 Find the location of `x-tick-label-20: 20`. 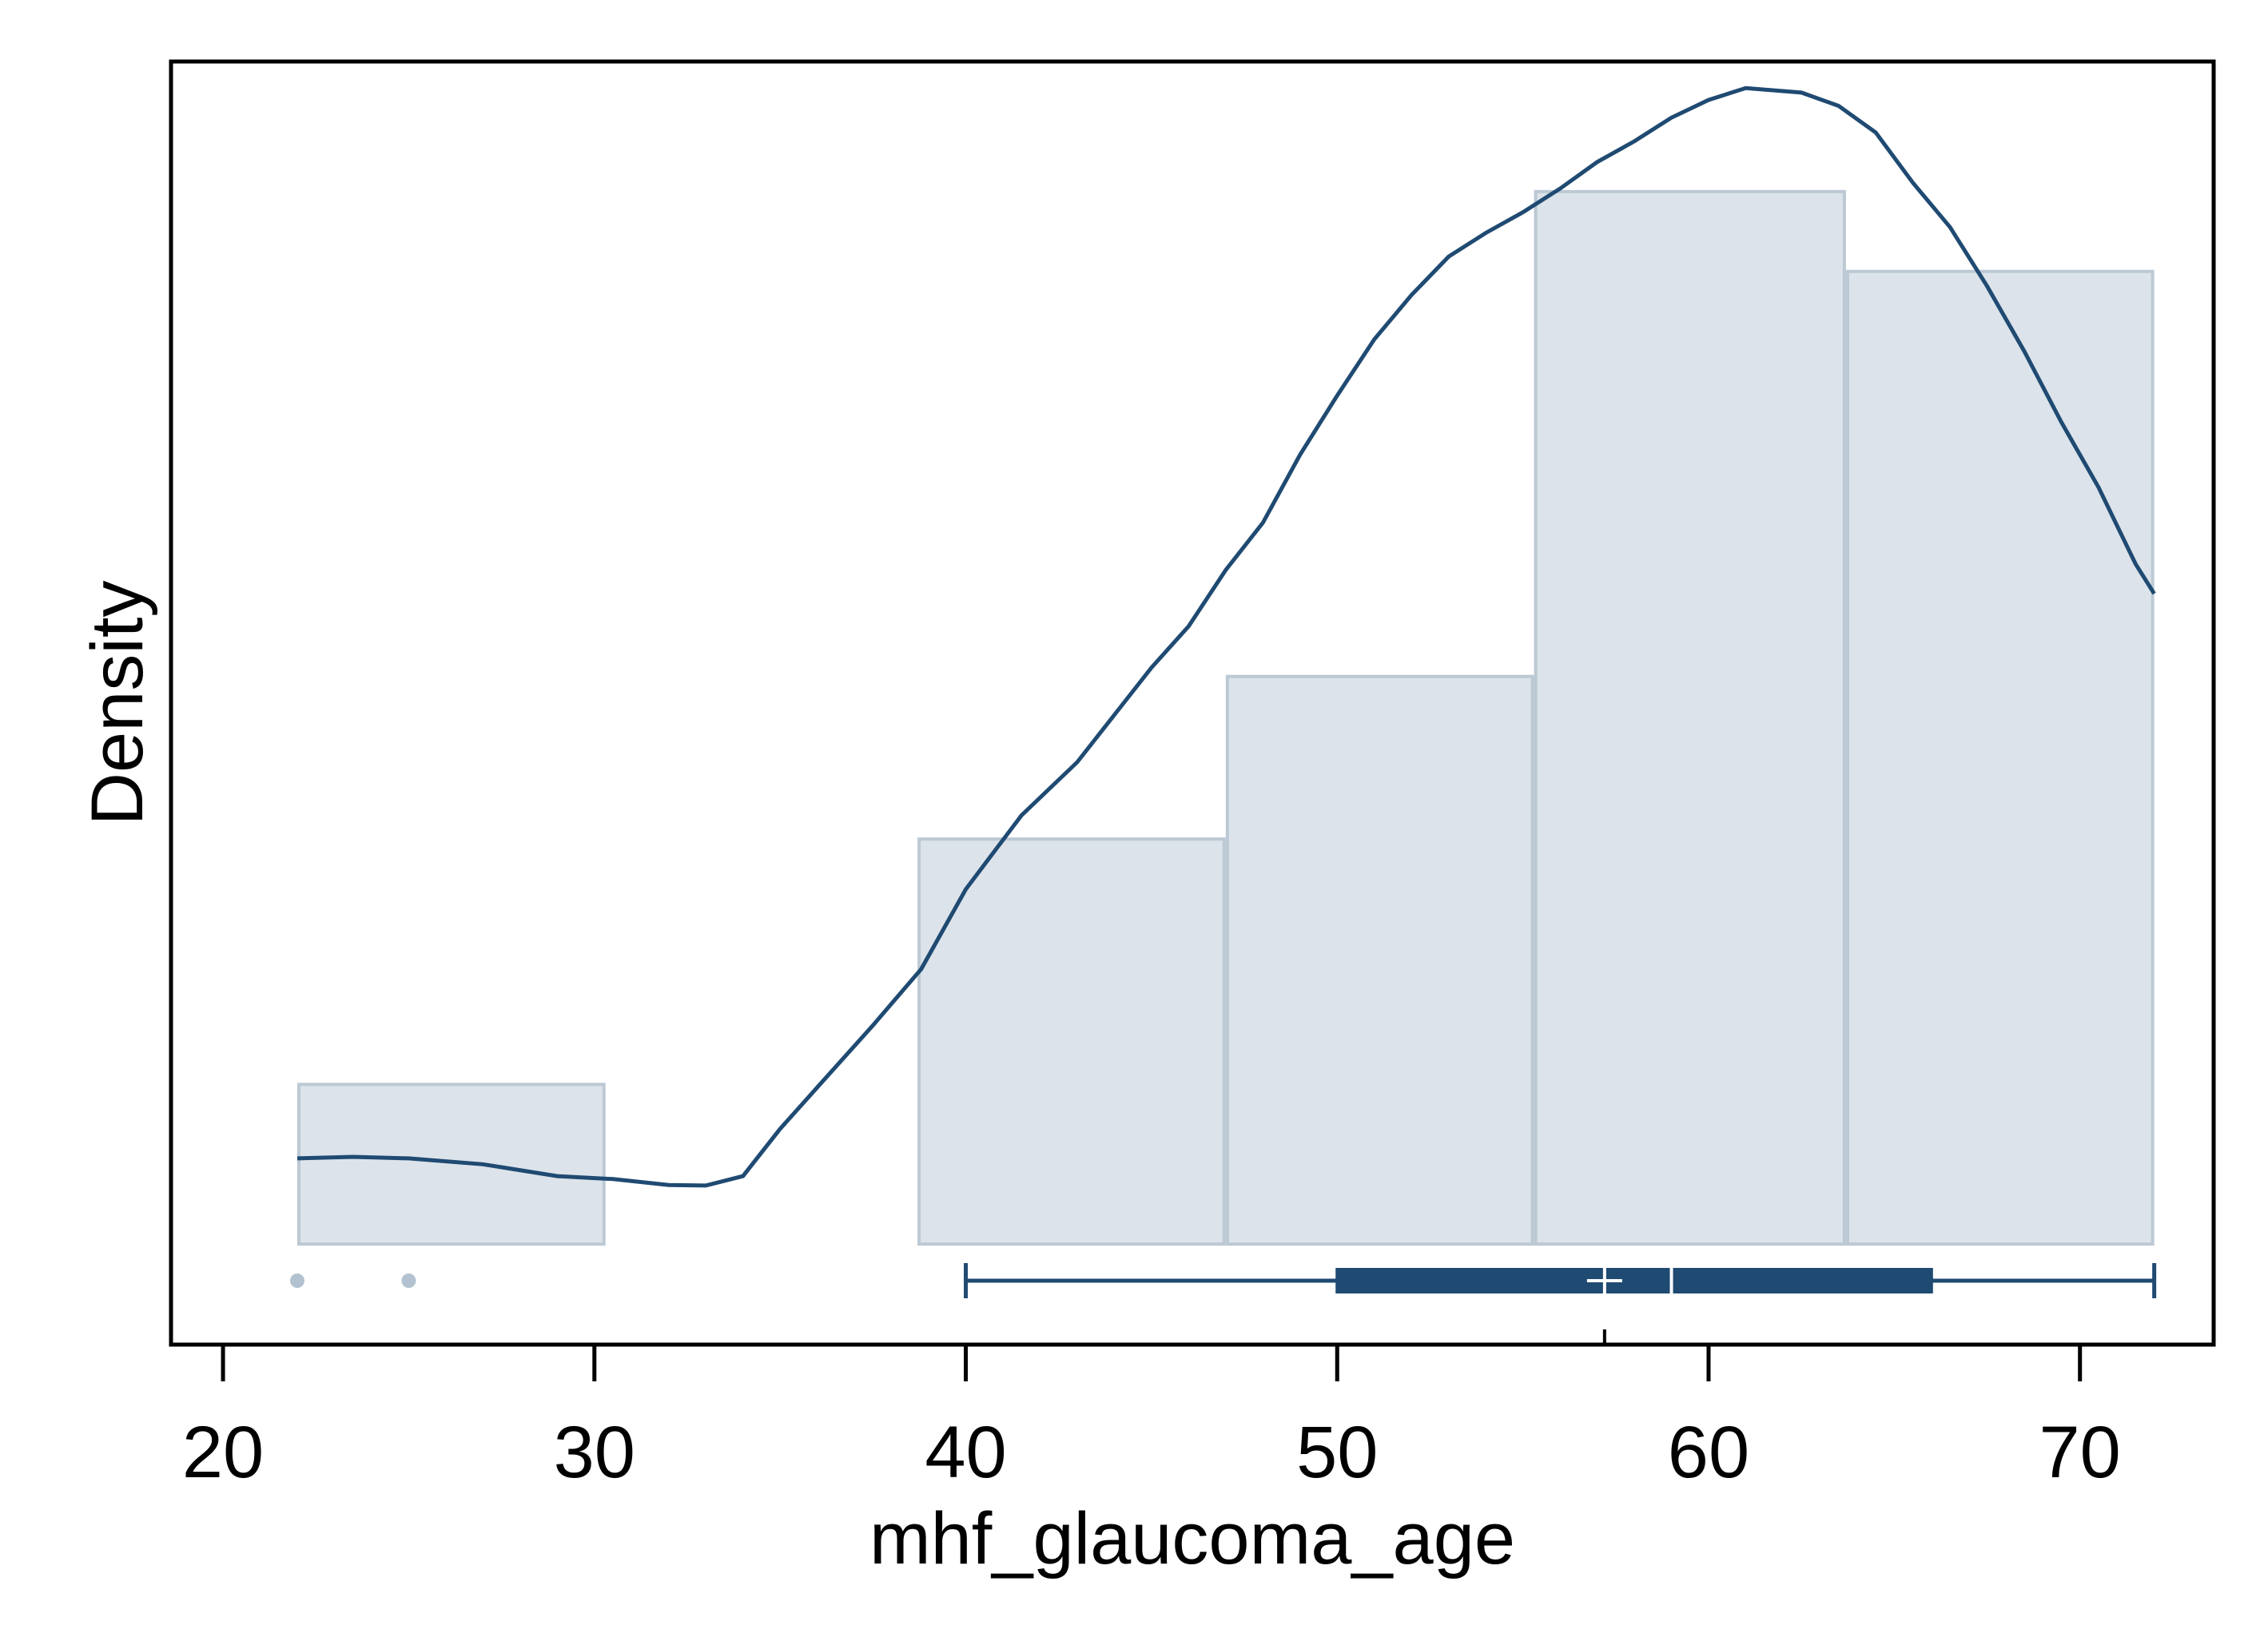

x-tick-label-20: 20 is located at coordinates (223, 1452).